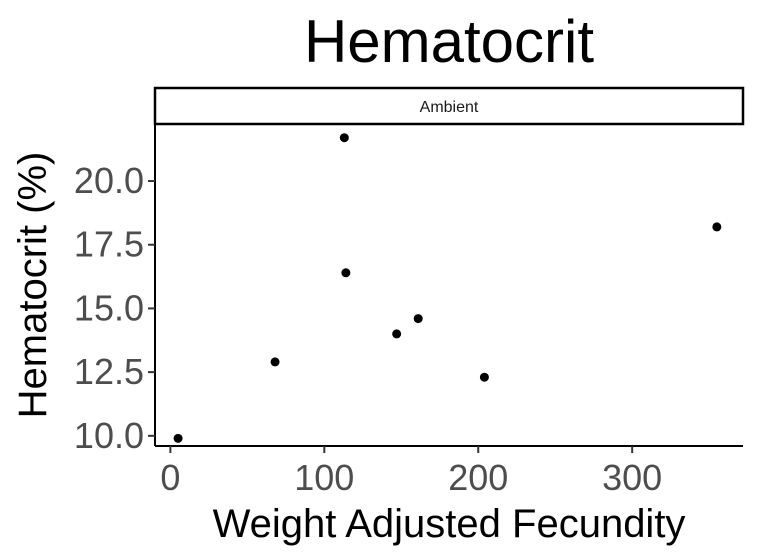 The height and width of the screenshot is (559, 757). I want to click on y-tick-label: 10.0, so click(109, 435).